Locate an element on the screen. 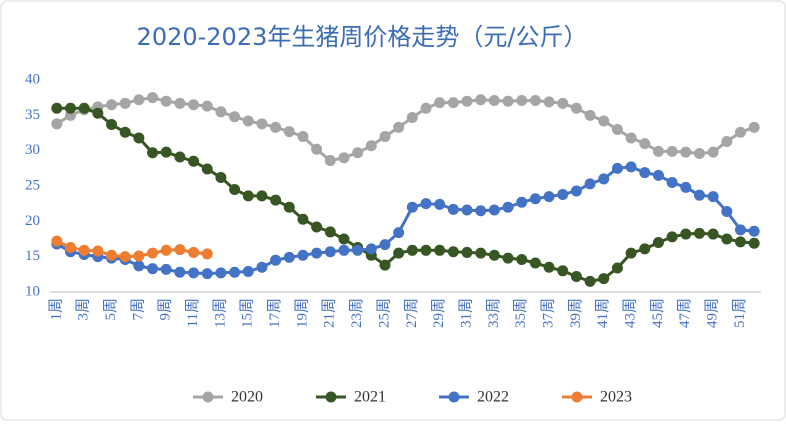 Image resolution: width=786 pixels, height=426 pixels. series-line is located at coordinates (405, 129).